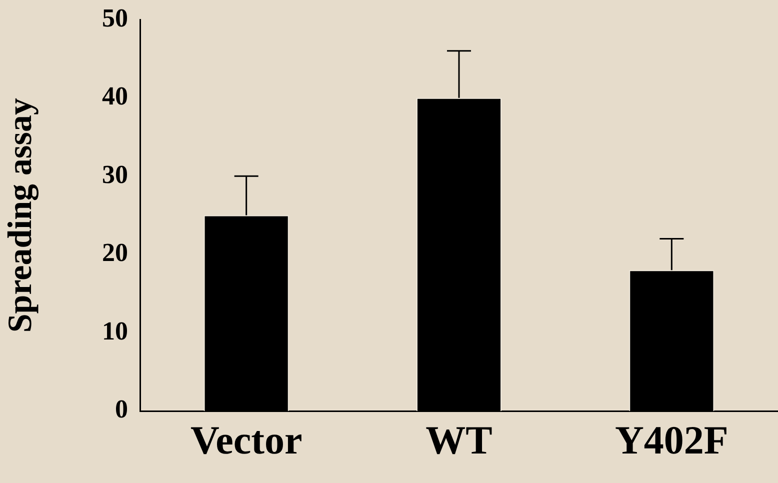 This screenshot has height=483, width=778. I want to click on x-tick-label: Y402F, so click(671, 439).